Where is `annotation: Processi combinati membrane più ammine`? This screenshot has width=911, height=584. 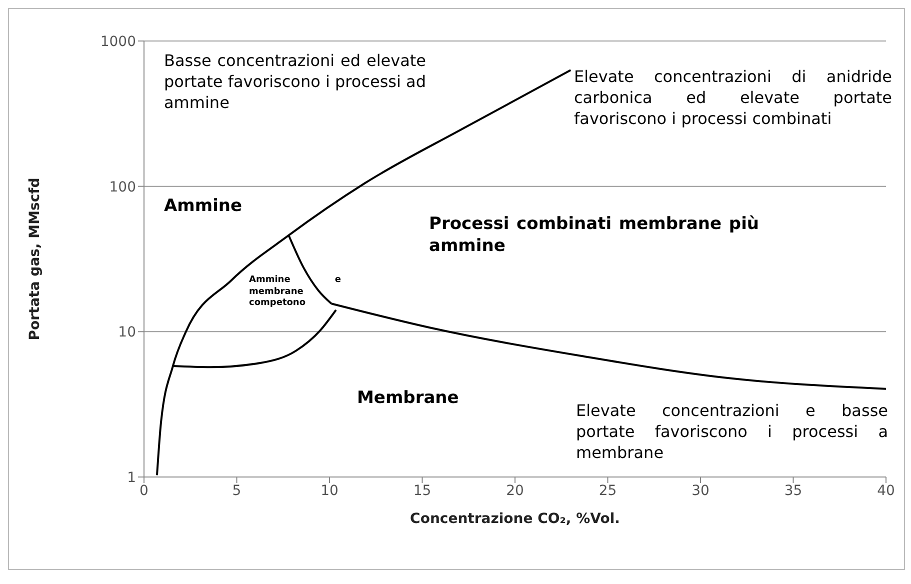 annotation: Processi combinati membrane più ammine is located at coordinates (594, 235).